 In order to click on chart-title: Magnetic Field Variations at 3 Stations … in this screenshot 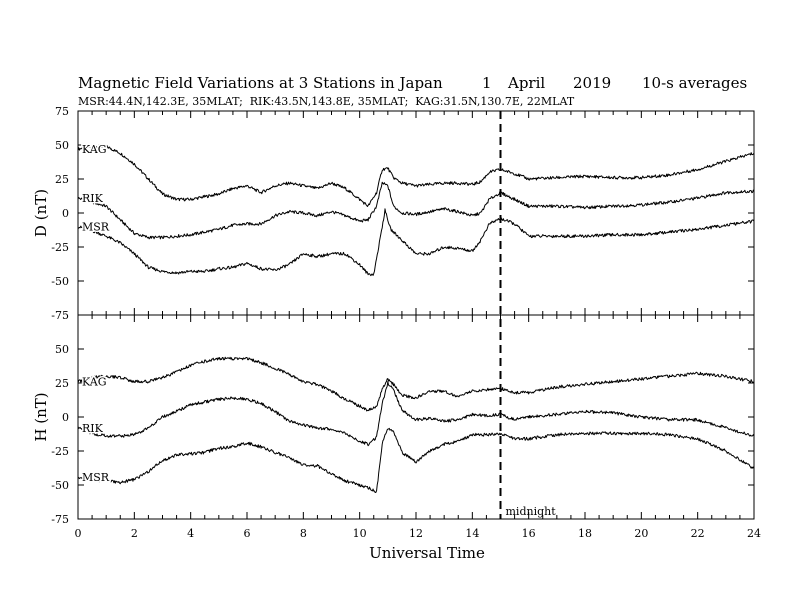, I will do `click(260, 83)`.